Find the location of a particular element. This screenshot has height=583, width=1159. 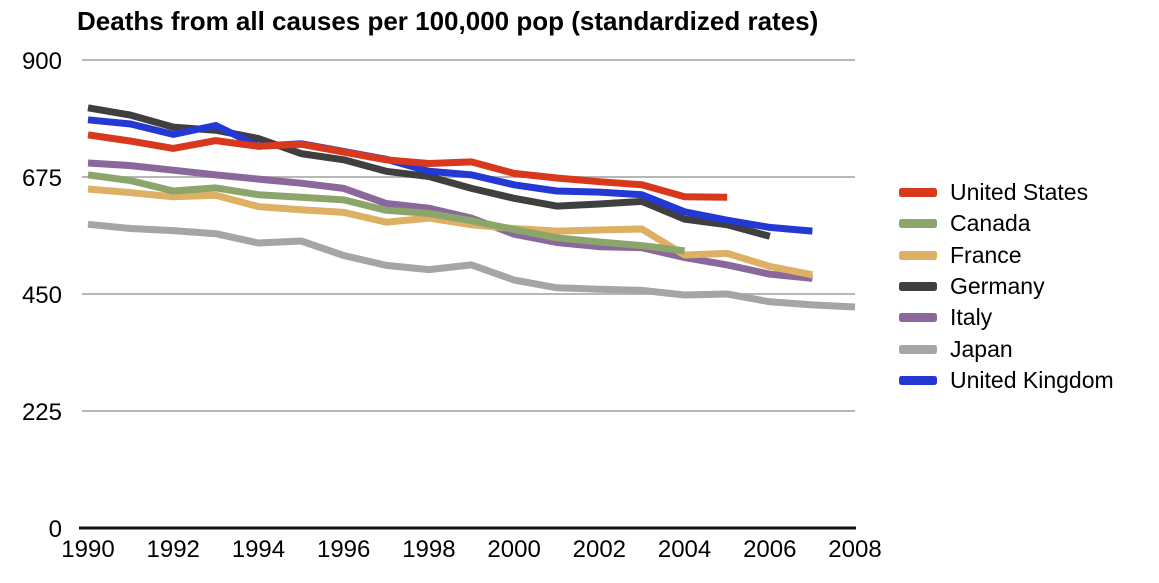

x-tick-label-1996: 1996 is located at coordinates (343, 549).